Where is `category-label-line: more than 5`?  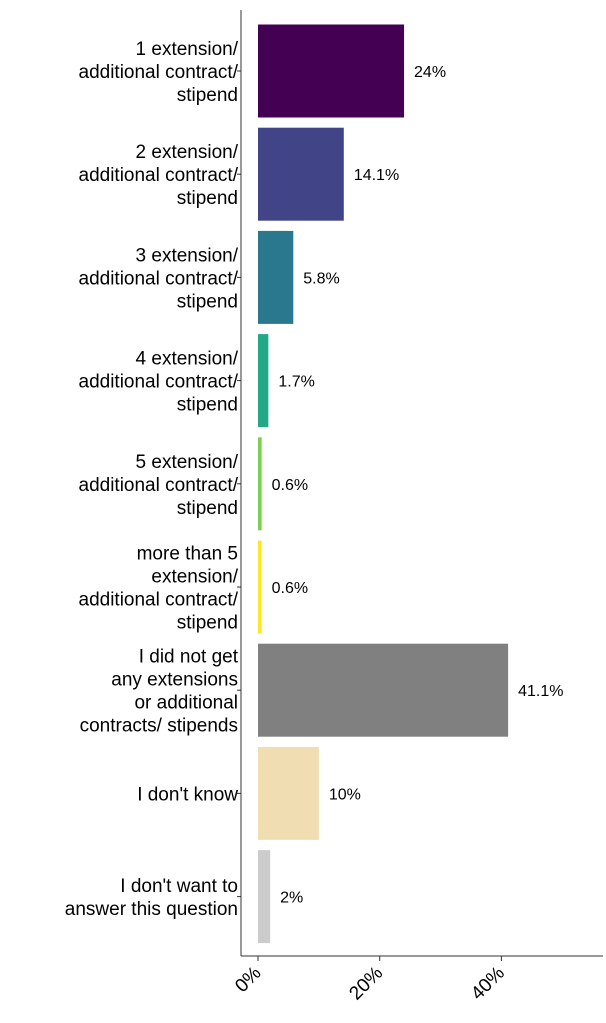
category-label-line: more than 5 is located at coordinates (187, 554).